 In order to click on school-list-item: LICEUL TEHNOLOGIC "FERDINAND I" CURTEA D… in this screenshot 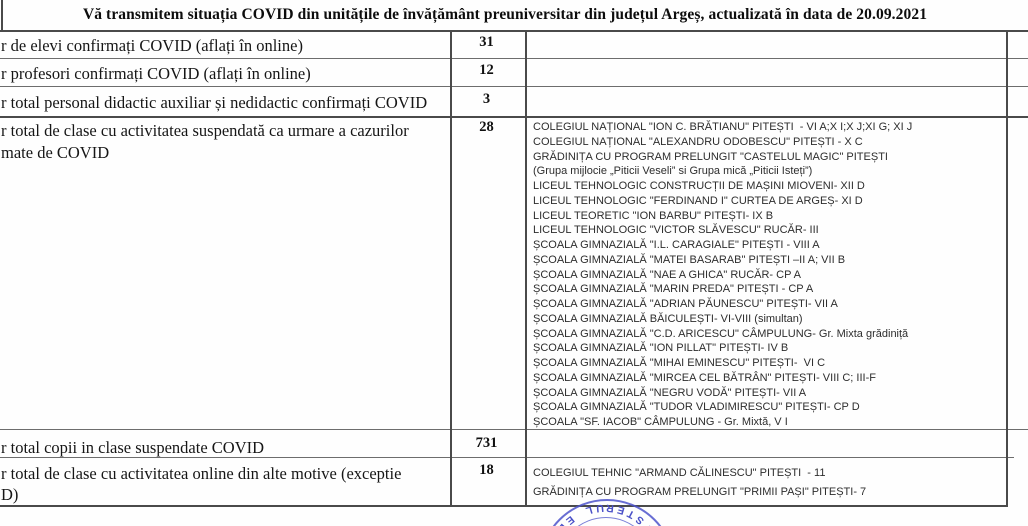, I will do `click(698, 200)`.